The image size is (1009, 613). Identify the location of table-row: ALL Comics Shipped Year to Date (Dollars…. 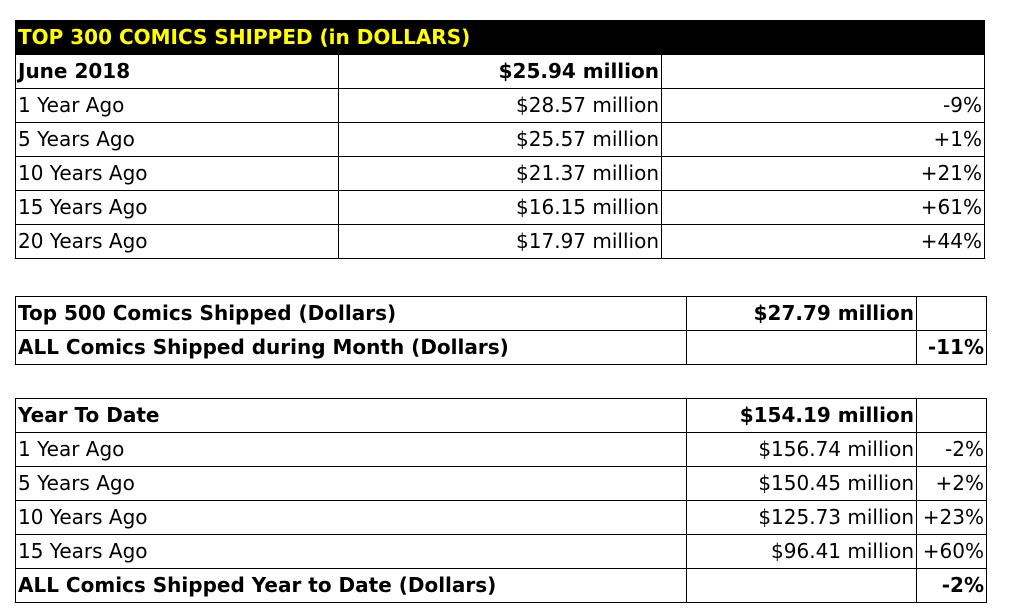
(501, 585).